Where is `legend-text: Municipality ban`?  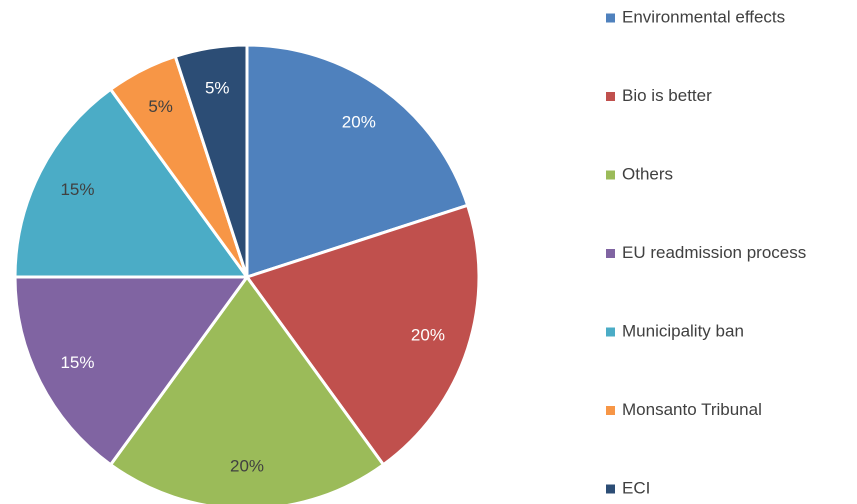 legend-text: Municipality ban is located at coordinates (683, 330).